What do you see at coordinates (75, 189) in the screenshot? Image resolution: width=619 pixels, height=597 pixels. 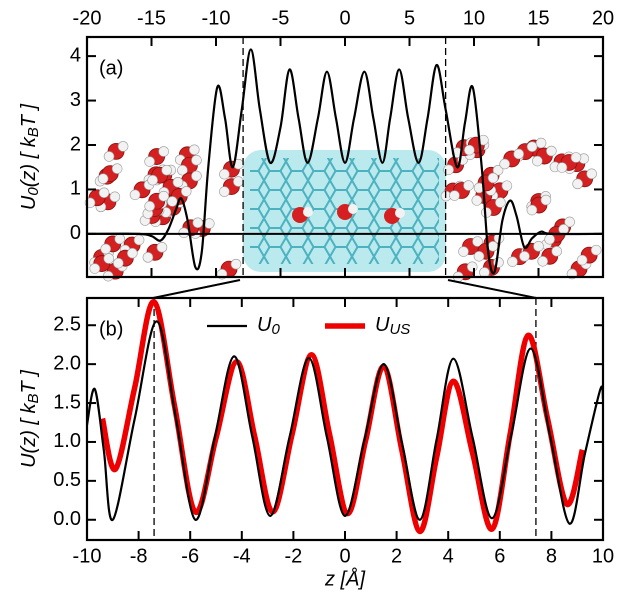 I see `y-tick-label: 1` at bounding box center [75, 189].